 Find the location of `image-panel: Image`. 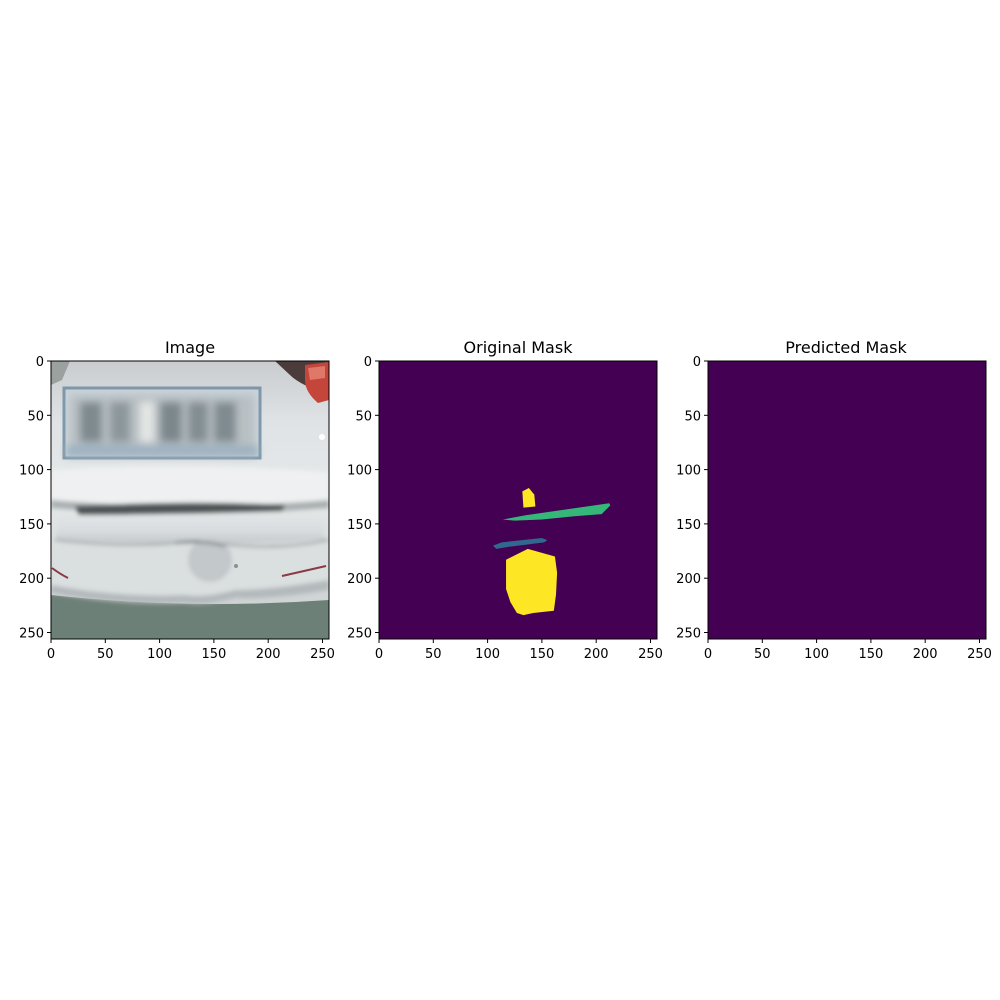

image-panel: Image is located at coordinates (177, 500).